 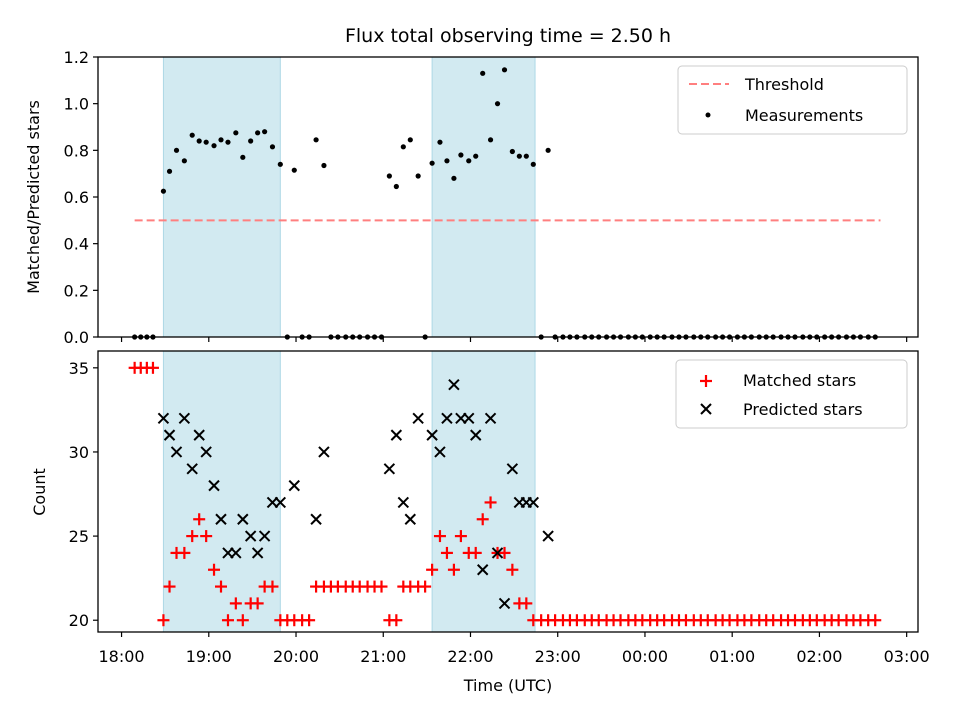 I want to click on measurements-legend-label: Measurements, so click(x=804, y=115).